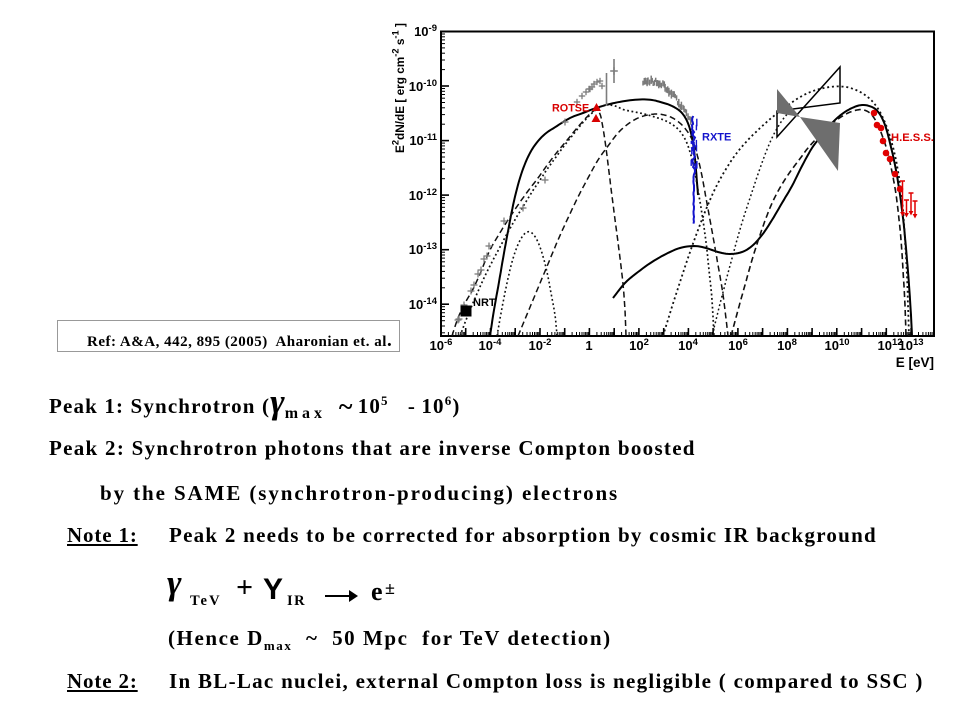 This screenshot has height=720, width=960. What do you see at coordinates (399, 88) in the screenshot?
I see `svg-text: E2dN/dE [ erg cm-2 s-1 ]` at bounding box center [399, 88].